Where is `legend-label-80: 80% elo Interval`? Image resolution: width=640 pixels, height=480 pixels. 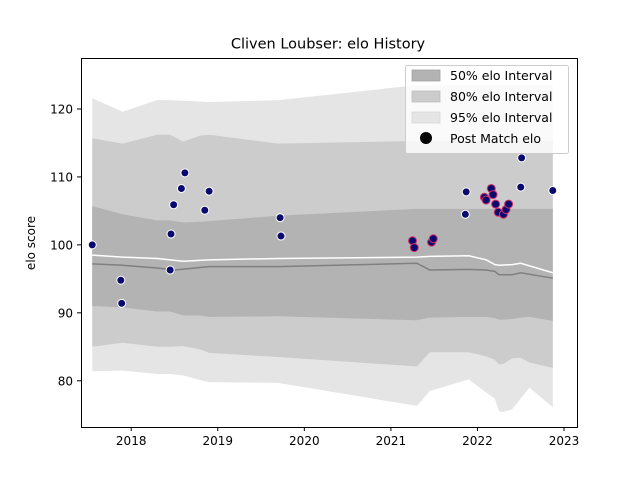 legend-label-80: 80% elo Interval is located at coordinates (501, 96).